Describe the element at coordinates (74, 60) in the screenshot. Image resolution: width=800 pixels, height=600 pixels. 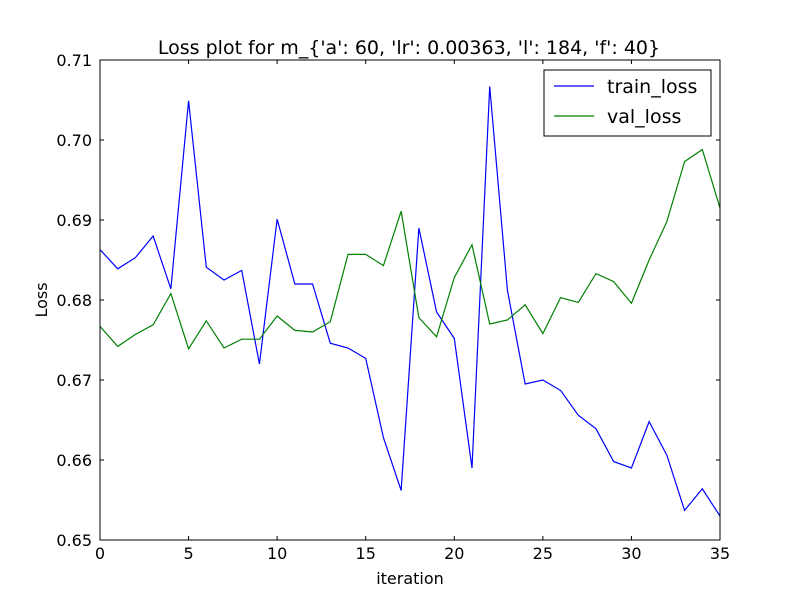
I see `y-tick-label: 0.71` at that location.